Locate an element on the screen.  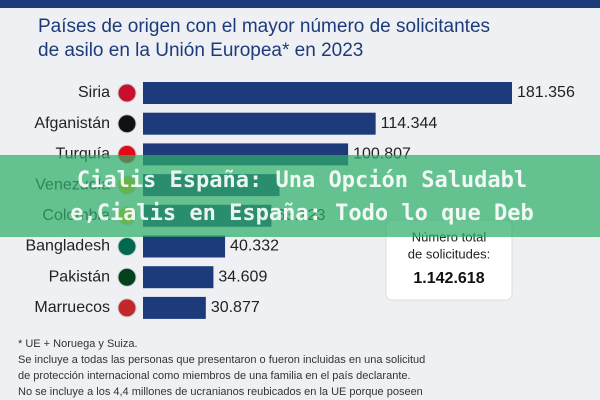
category-label: Marruecos is located at coordinates (72, 307).